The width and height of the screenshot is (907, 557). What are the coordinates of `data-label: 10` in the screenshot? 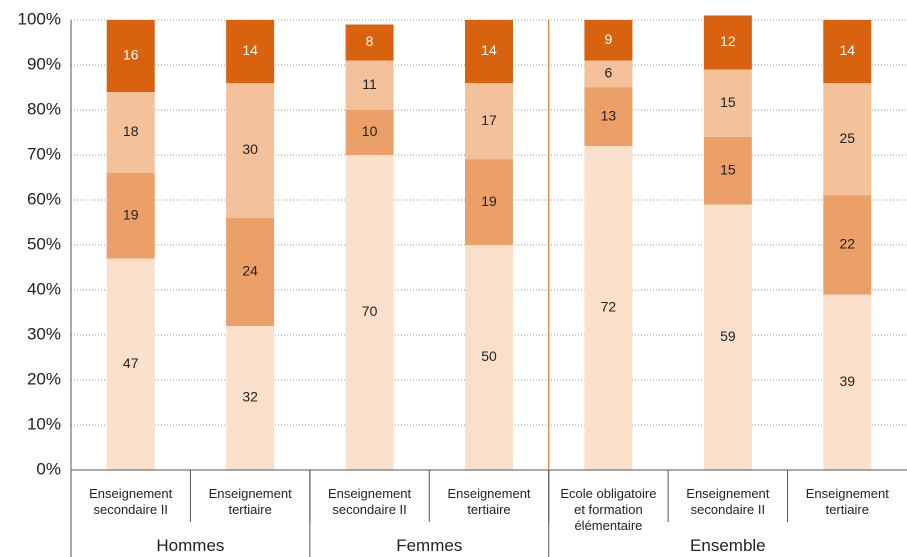 It's located at (370, 131).